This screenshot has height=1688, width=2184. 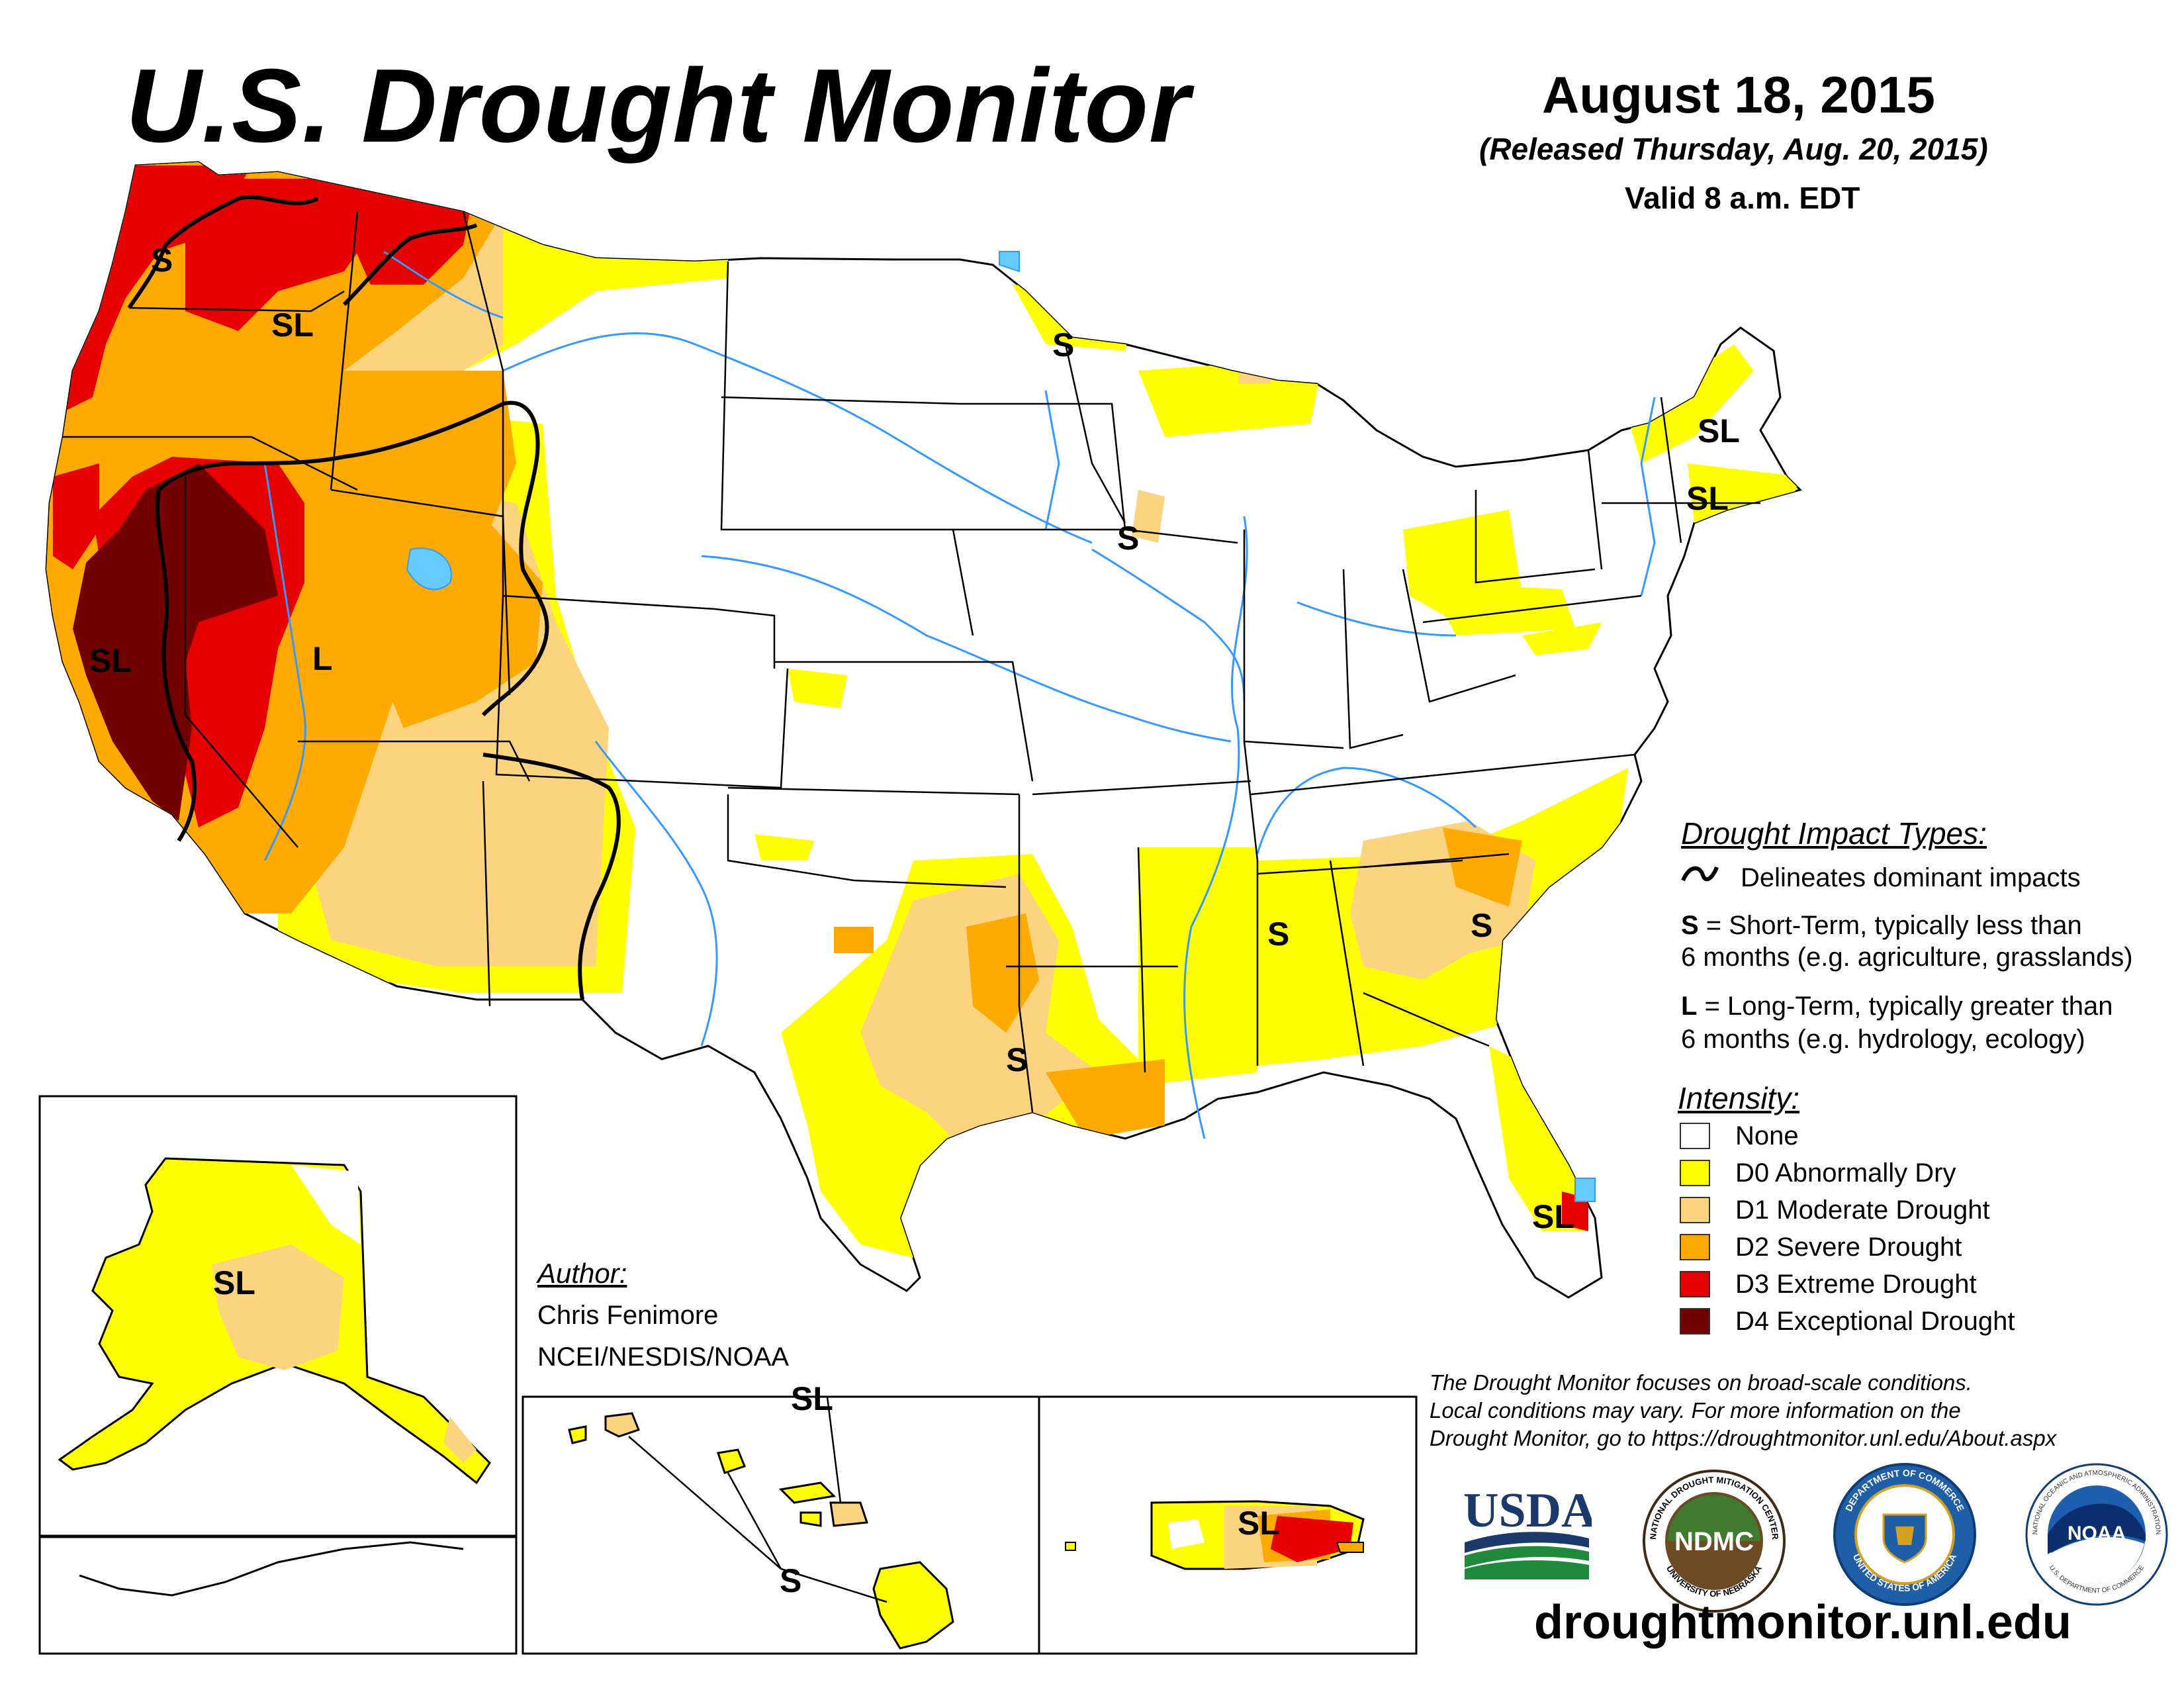 I want to click on ndmc-logo-text: NDMC, so click(x=1714, y=1541).